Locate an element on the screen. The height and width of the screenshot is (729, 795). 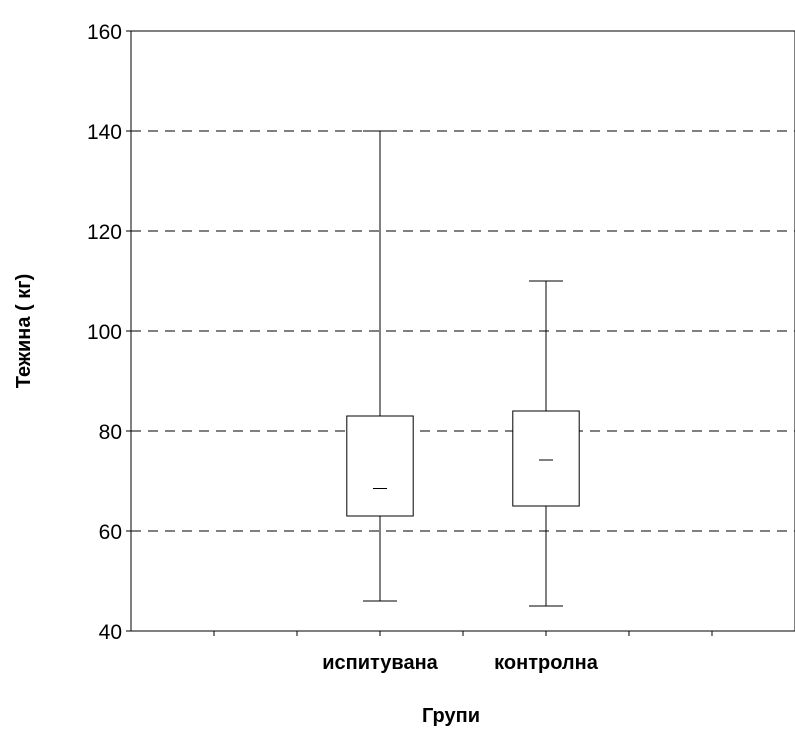
y-tick-label: 120 is located at coordinates (104, 232).